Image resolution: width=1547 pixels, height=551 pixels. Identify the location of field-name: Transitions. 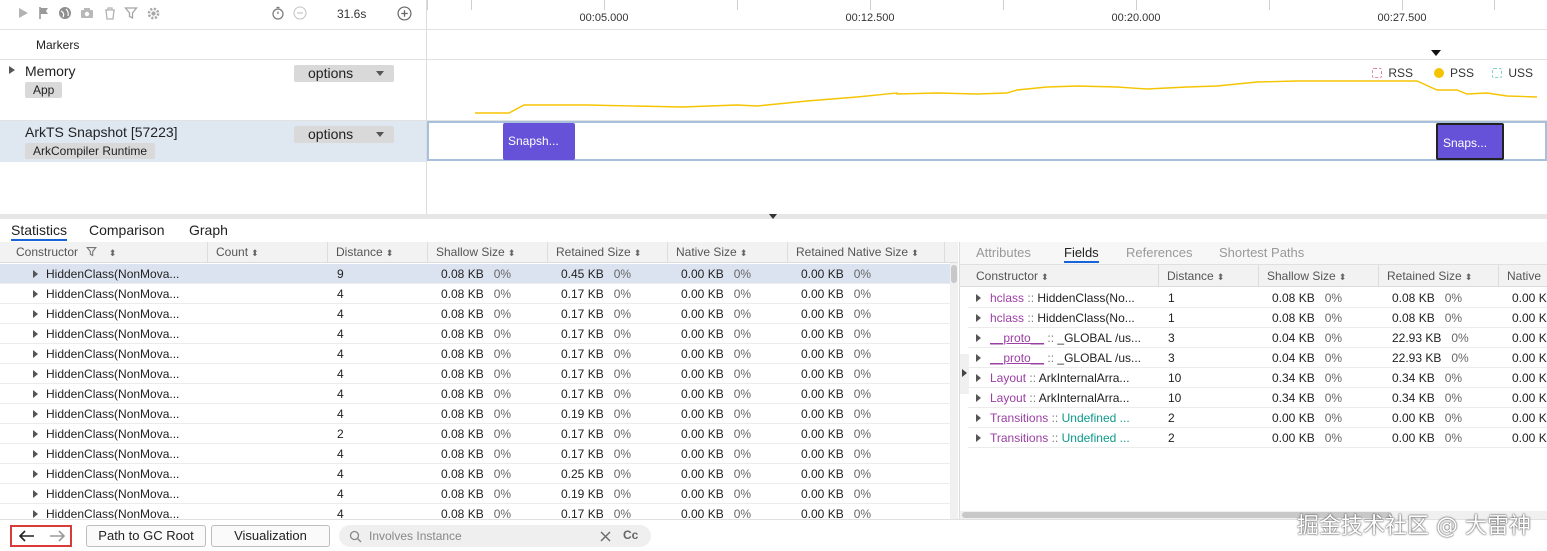
(1019, 418).